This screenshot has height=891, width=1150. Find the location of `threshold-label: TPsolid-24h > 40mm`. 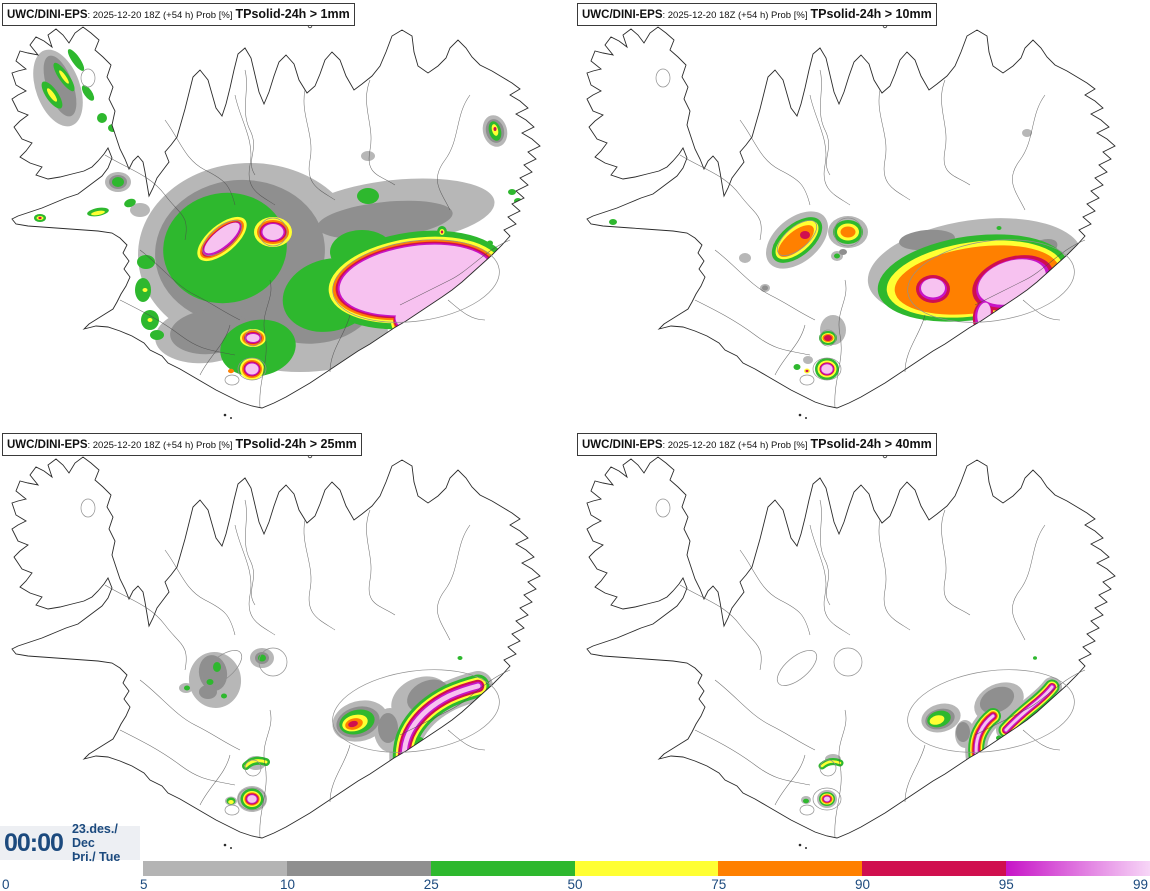

threshold-label: TPsolid-24h > 40mm is located at coordinates (871, 444).